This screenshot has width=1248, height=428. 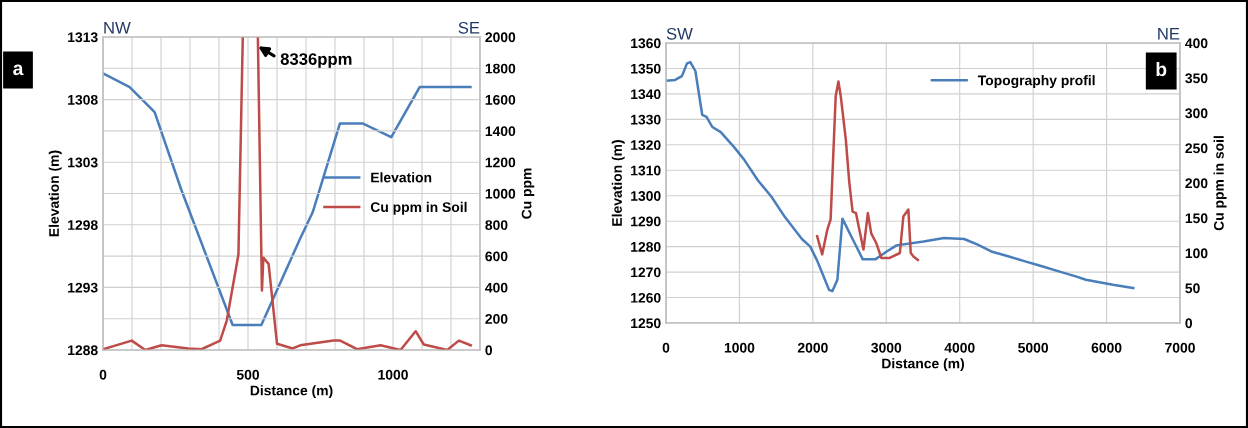 What do you see at coordinates (83, 99) in the screenshot?
I see `y-tick-label: 1308` at bounding box center [83, 99].